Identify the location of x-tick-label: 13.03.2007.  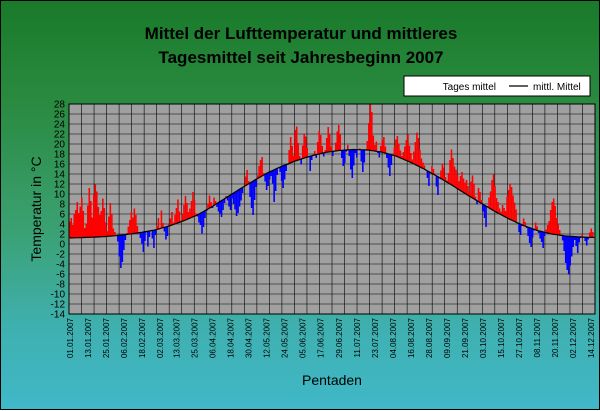
(176, 337).